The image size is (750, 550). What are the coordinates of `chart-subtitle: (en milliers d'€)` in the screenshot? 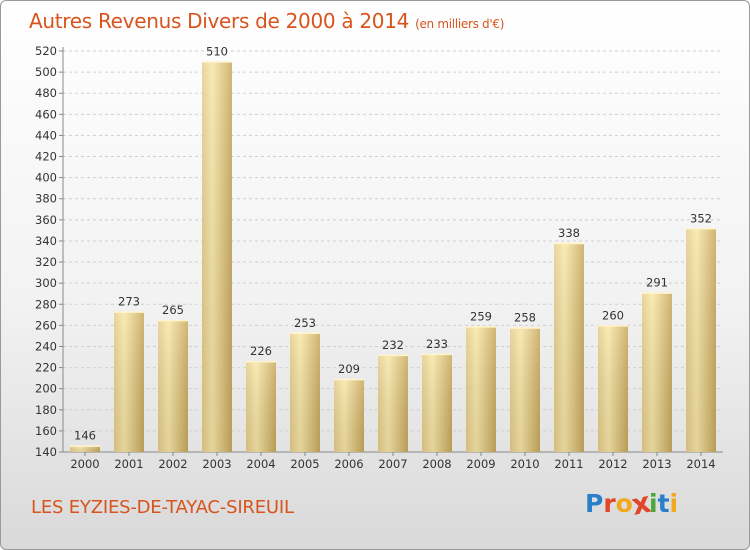 It's located at (460, 24).